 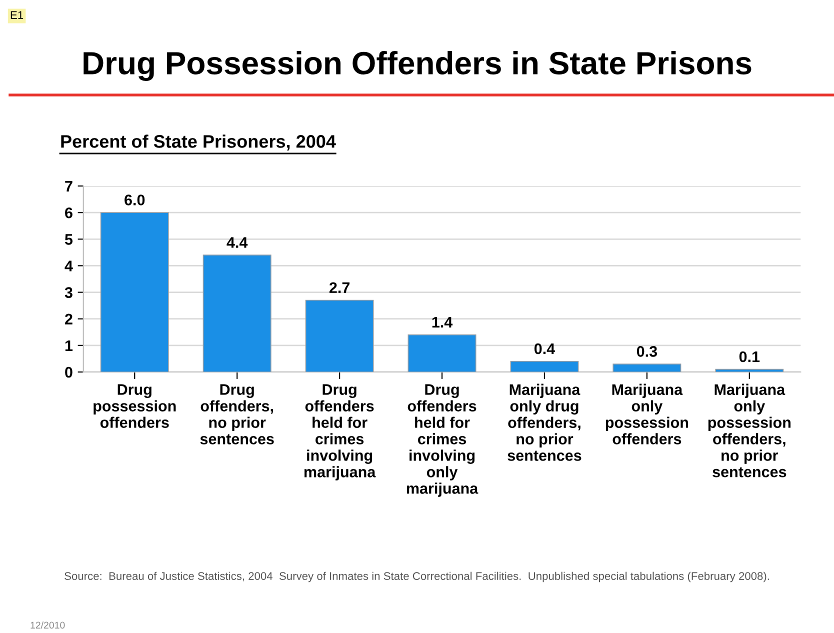 I want to click on y-tick-label: 5, so click(x=68, y=239).